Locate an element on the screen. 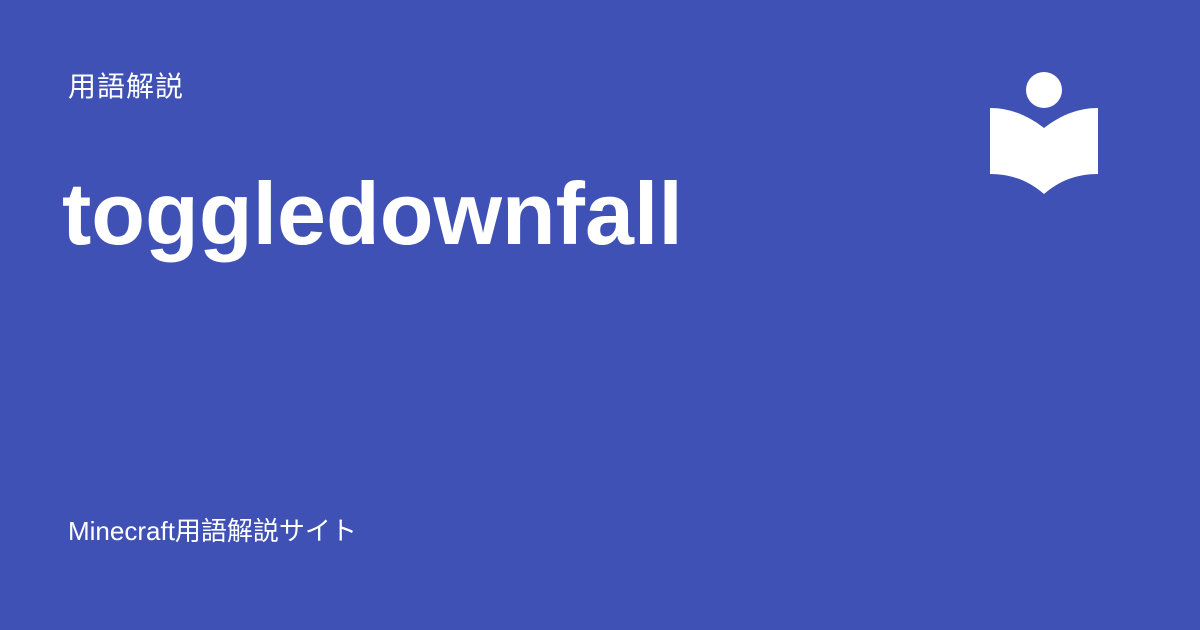 The image size is (1200, 630). page-title: toggledownfall is located at coordinates (372, 213).